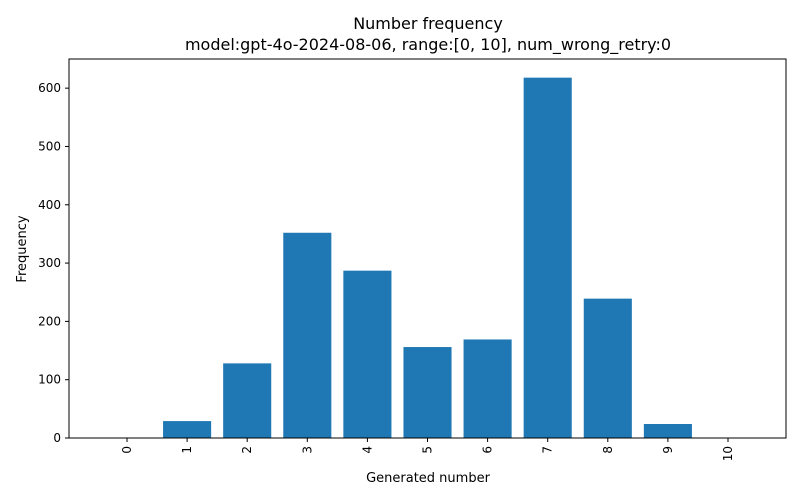 This screenshot has width=800, height=500. I want to click on x-tick-label: 6, so click(488, 450).